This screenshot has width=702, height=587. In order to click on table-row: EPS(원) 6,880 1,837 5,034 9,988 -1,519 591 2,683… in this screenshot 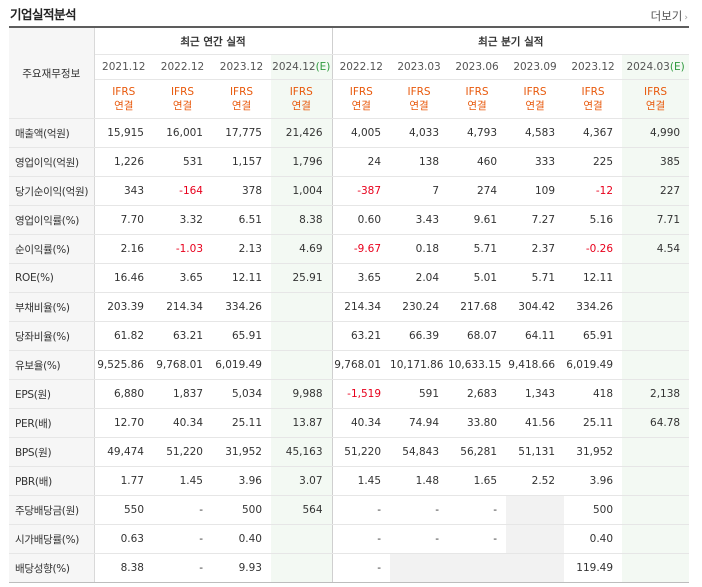, I will do `click(349, 394)`.